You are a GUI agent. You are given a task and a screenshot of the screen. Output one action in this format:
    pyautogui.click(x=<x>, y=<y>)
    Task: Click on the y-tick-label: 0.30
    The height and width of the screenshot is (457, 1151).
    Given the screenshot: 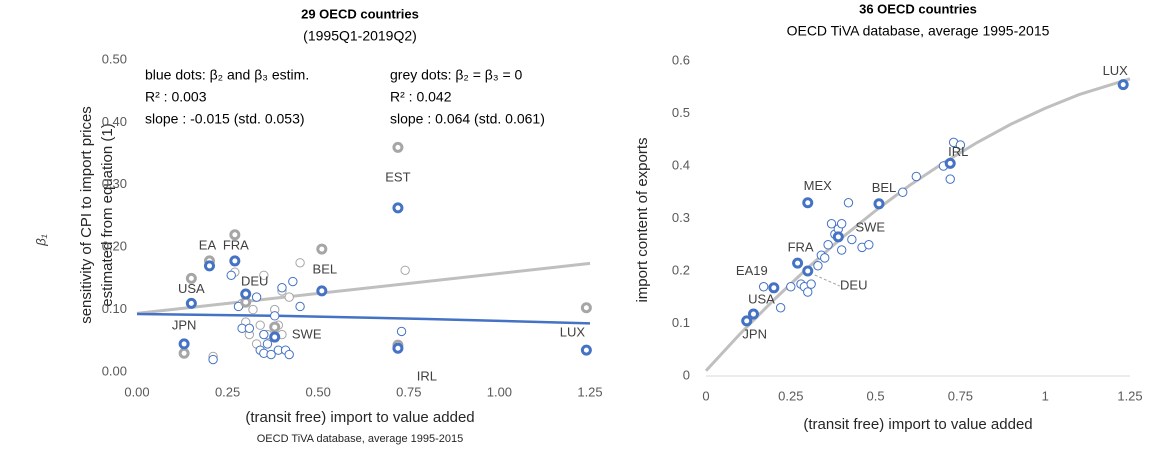 What is the action you would take?
    pyautogui.click(x=114, y=183)
    